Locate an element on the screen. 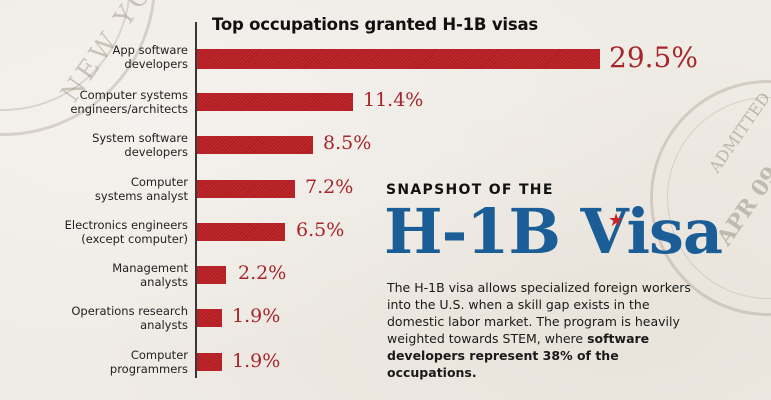 The height and width of the screenshot is (400, 771). category-label: Management analysts is located at coordinates (150, 275).